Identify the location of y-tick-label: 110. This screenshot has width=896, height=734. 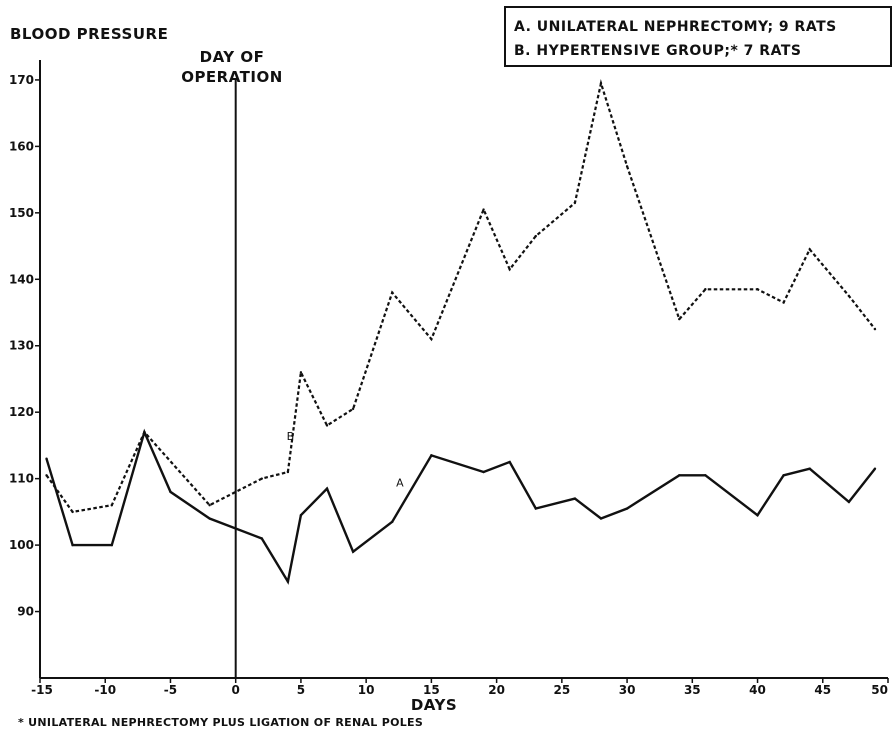
(21, 479).